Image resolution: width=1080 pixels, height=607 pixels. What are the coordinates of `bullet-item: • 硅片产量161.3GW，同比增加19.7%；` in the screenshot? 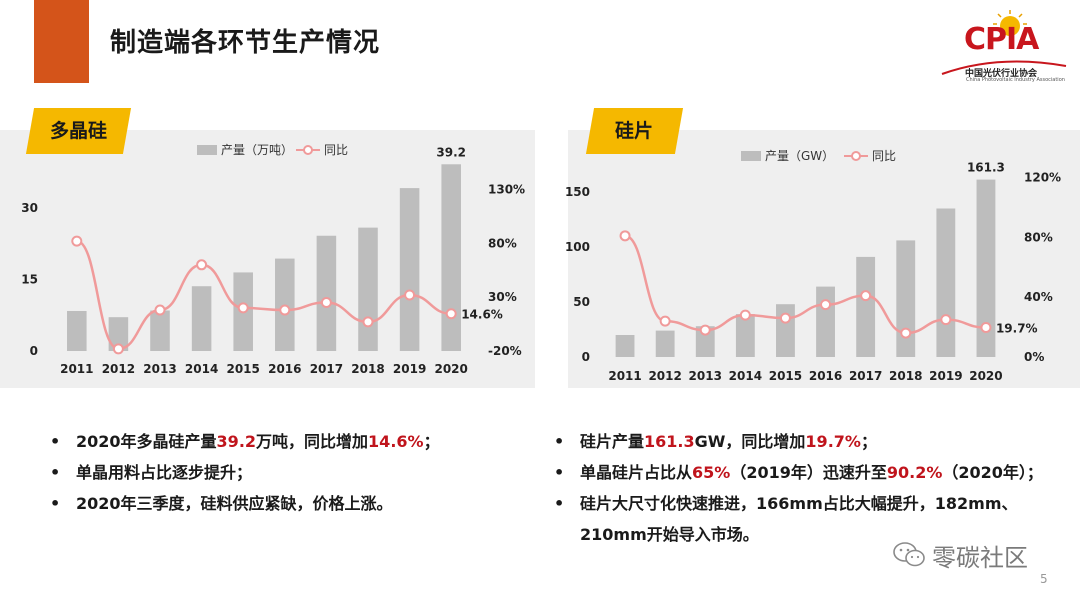 It's located at (804, 441).